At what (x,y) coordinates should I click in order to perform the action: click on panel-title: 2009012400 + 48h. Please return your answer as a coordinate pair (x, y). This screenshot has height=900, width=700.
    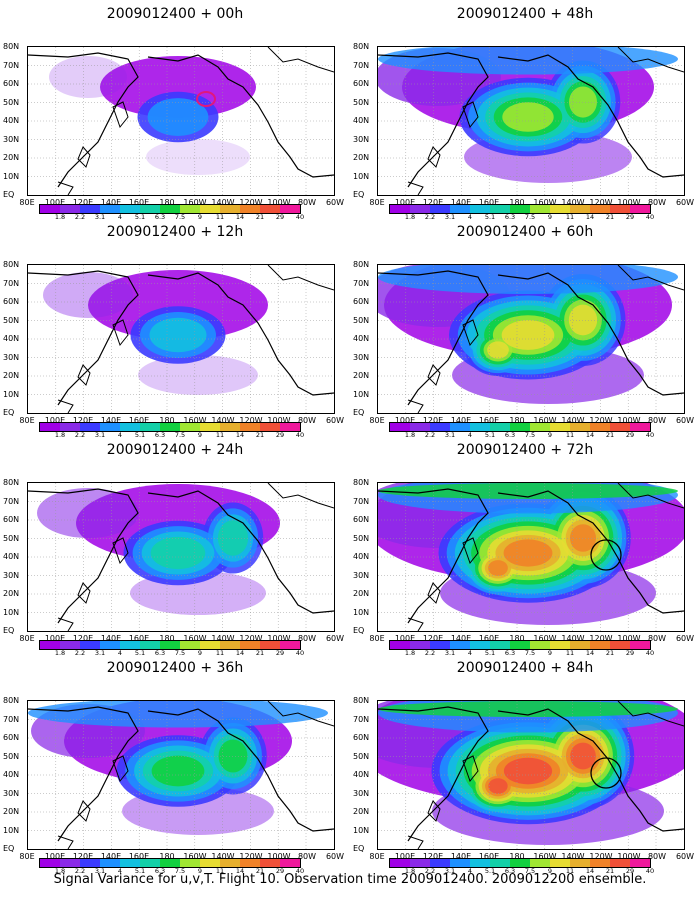
    Looking at the image, I should click on (525, 14).